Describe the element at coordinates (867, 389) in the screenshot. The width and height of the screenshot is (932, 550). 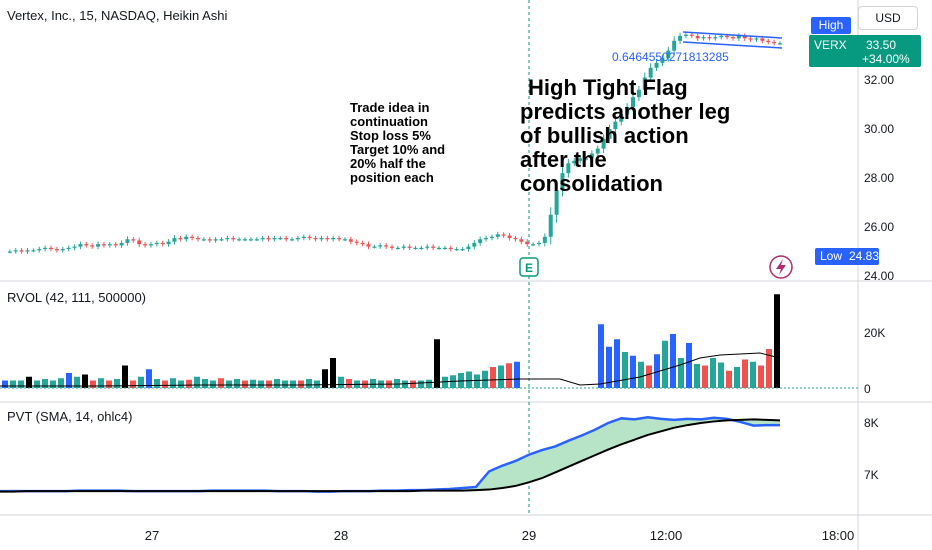
I see `volume-tick-label: 0` at that location.